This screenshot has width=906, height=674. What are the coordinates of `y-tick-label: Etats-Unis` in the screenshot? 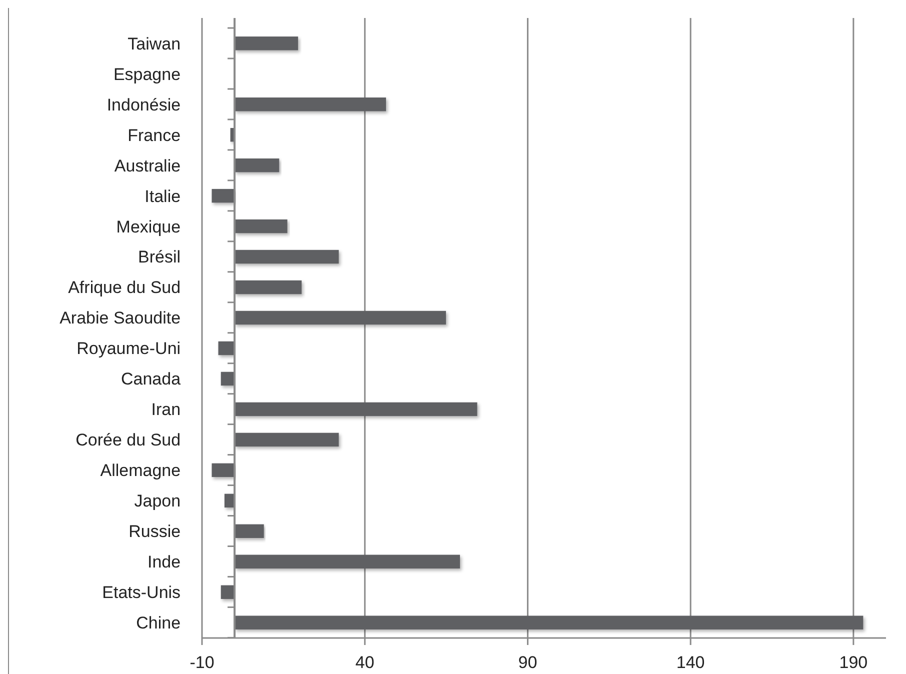 It's located at (141, 592).